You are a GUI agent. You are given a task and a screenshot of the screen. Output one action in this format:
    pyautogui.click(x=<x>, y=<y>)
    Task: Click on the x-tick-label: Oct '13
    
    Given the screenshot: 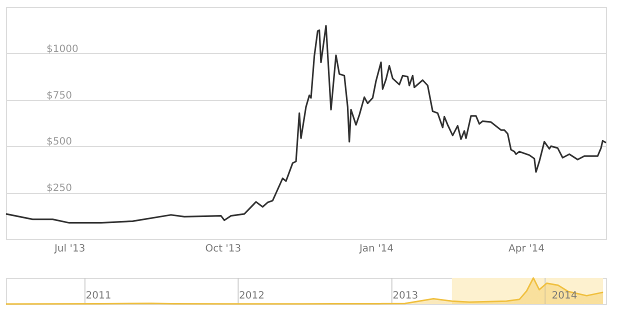 What is the action you would take?
    pyautogui.click(x=223, y=249)
    